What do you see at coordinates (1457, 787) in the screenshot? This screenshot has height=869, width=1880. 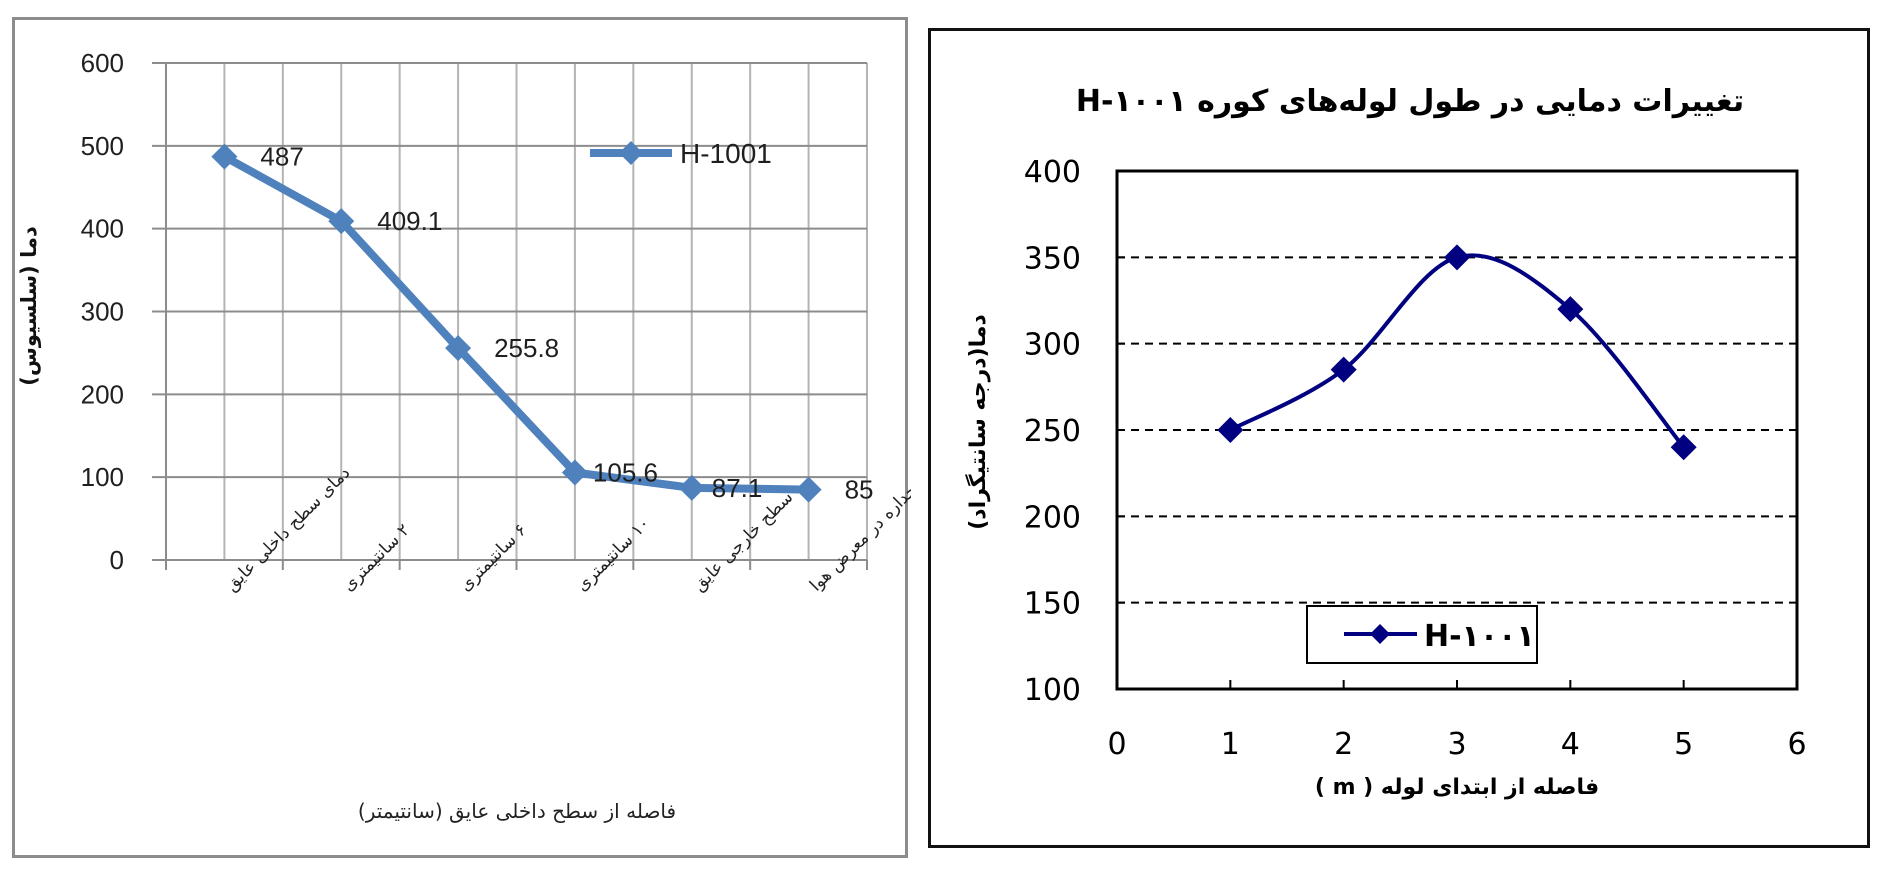 I see `x-axis-title: فاصله از ابتدای لوله ( m )` at bounding box center [1457, 787].